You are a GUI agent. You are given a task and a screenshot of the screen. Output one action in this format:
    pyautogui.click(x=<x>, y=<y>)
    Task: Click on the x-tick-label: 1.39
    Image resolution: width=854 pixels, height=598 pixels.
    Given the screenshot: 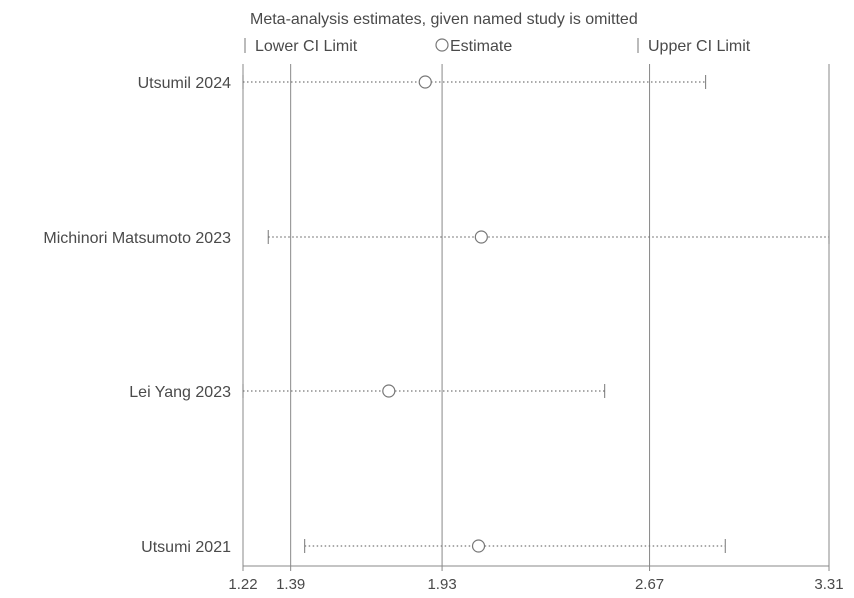 What is the action you would take?
    pyautogui.click(x=290, y=584)
    